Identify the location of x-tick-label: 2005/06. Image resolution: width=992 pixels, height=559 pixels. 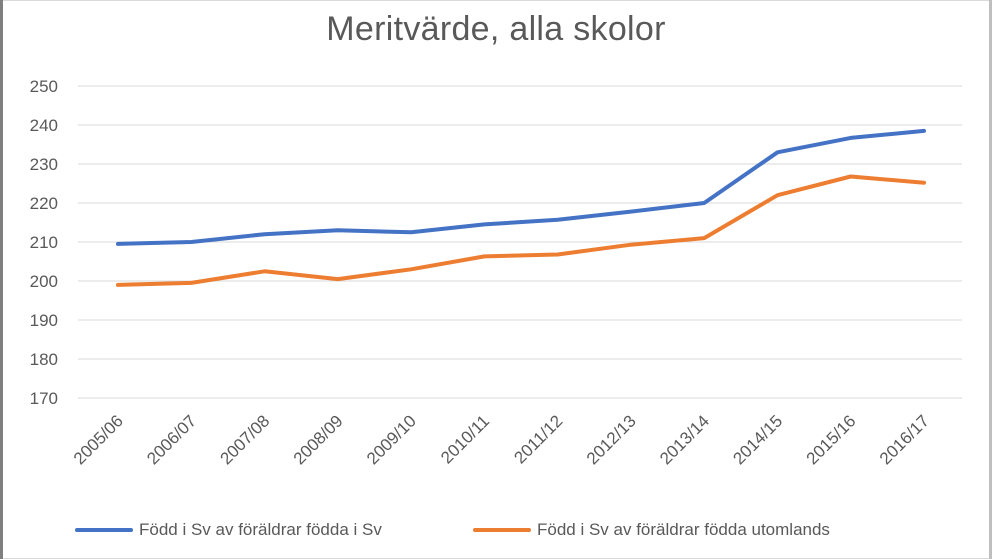
(98, 439).